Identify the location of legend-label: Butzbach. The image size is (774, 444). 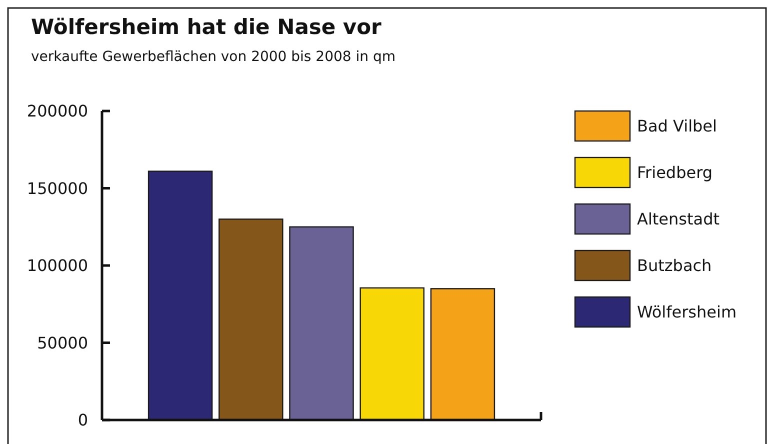
(674, 266).